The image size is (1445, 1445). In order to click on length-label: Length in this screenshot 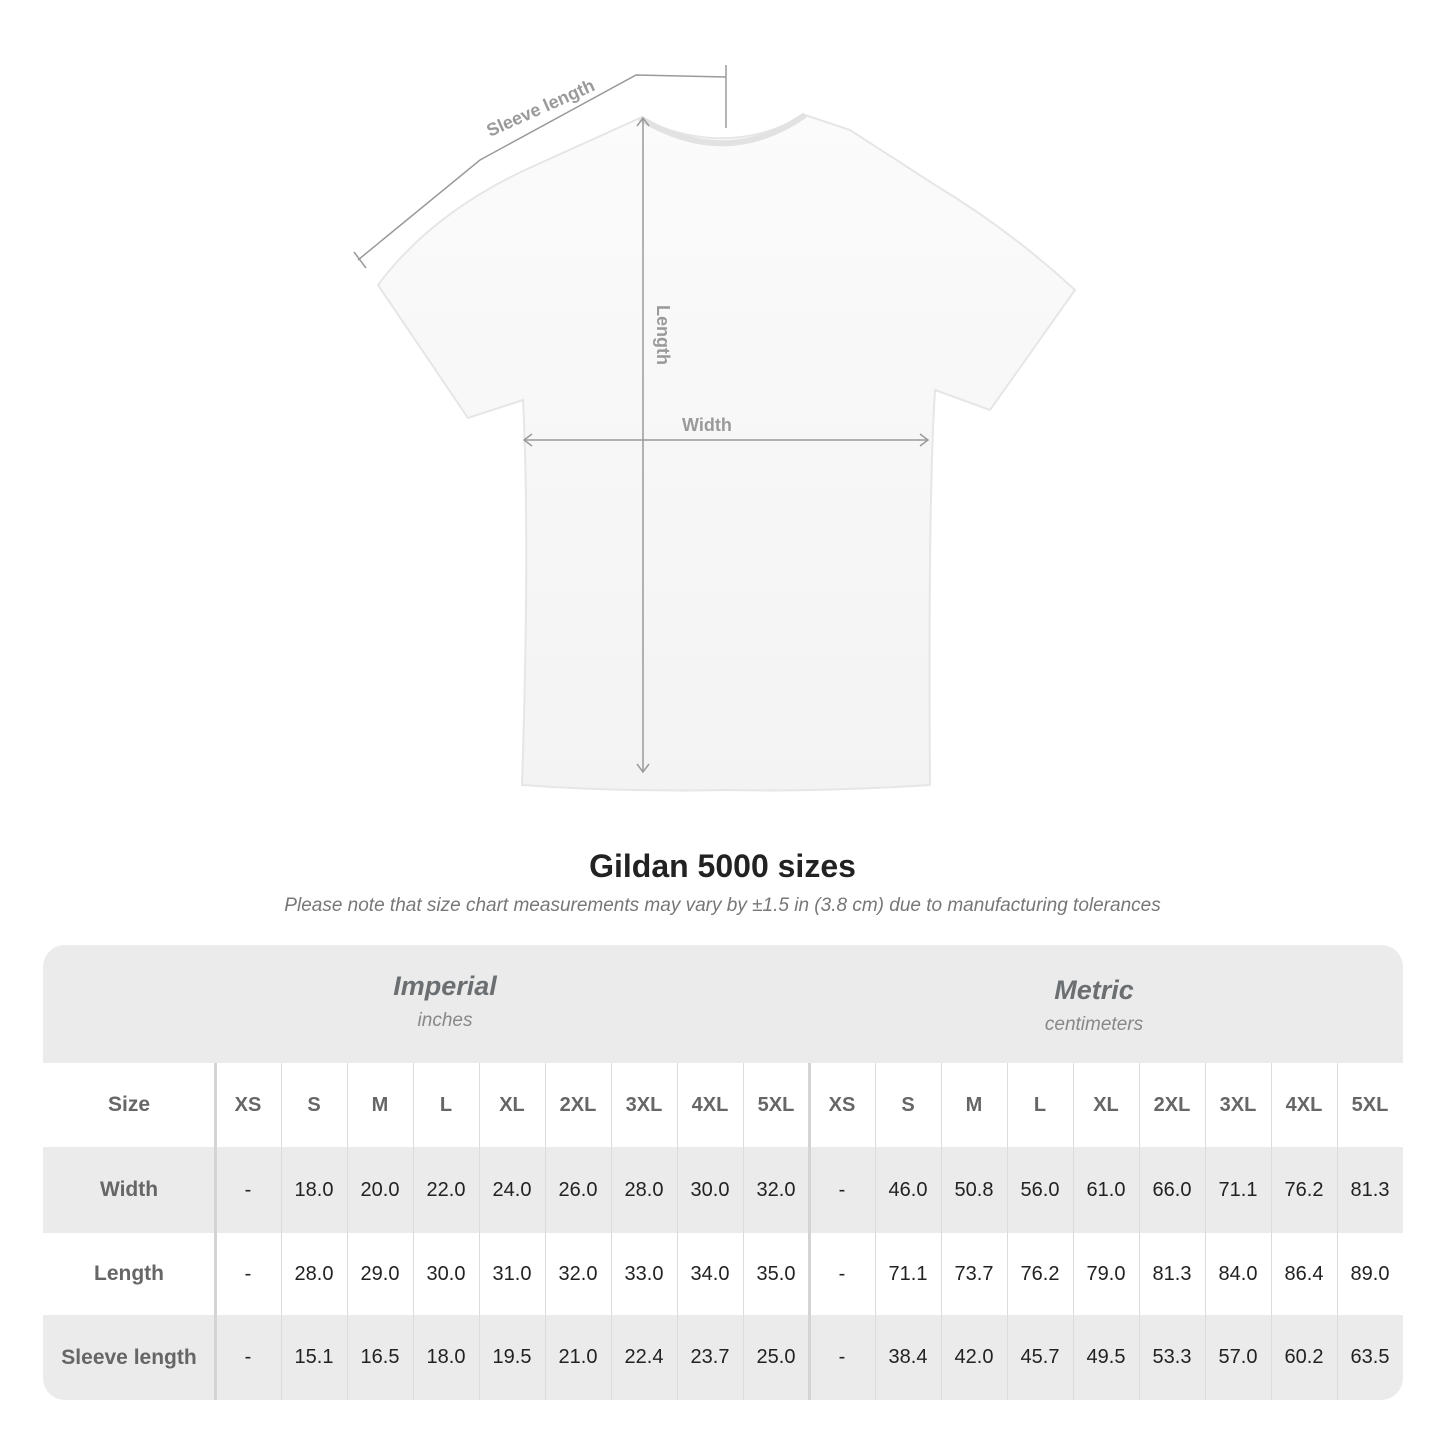, I will do `click(663, 335)`.